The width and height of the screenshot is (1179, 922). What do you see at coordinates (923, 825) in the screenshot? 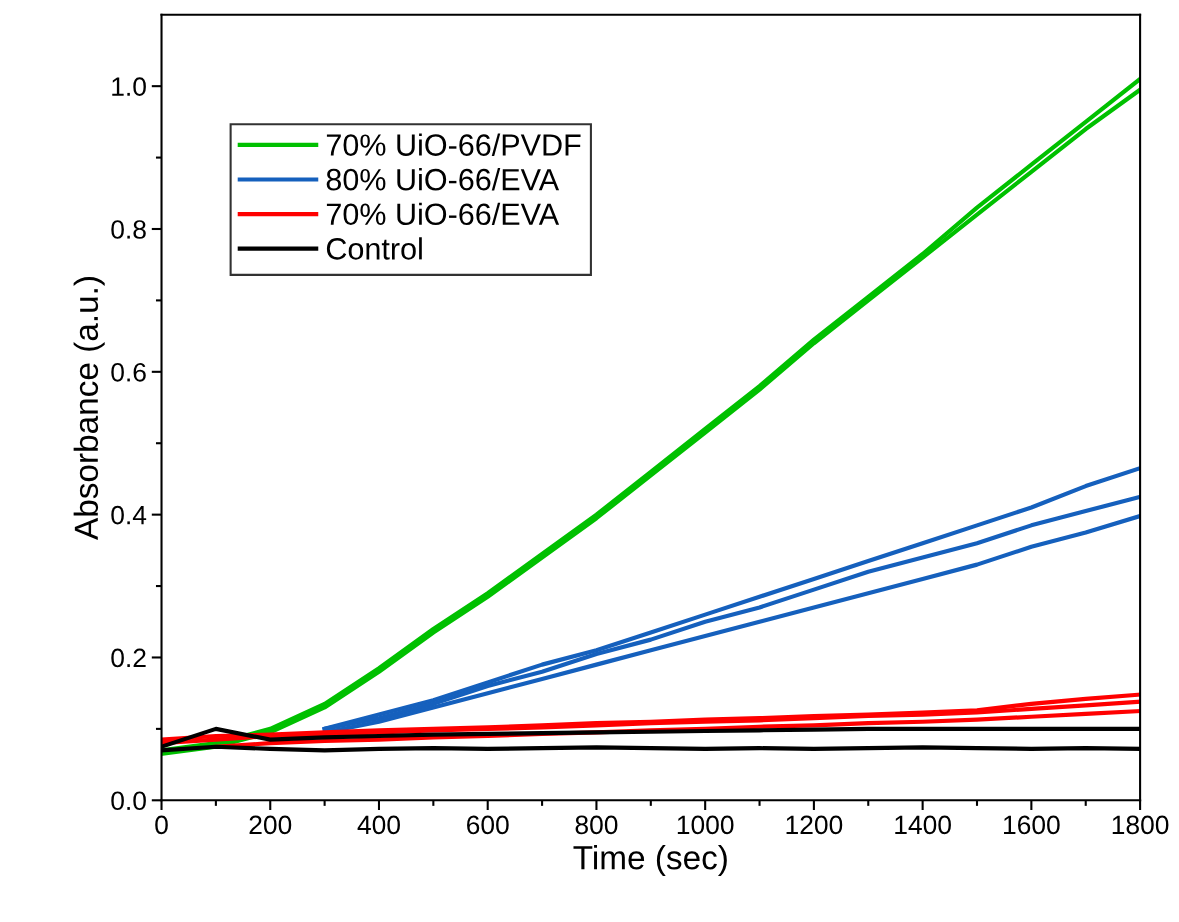
I see `x-tick-label: 1400` at bounding box center [923, 825].